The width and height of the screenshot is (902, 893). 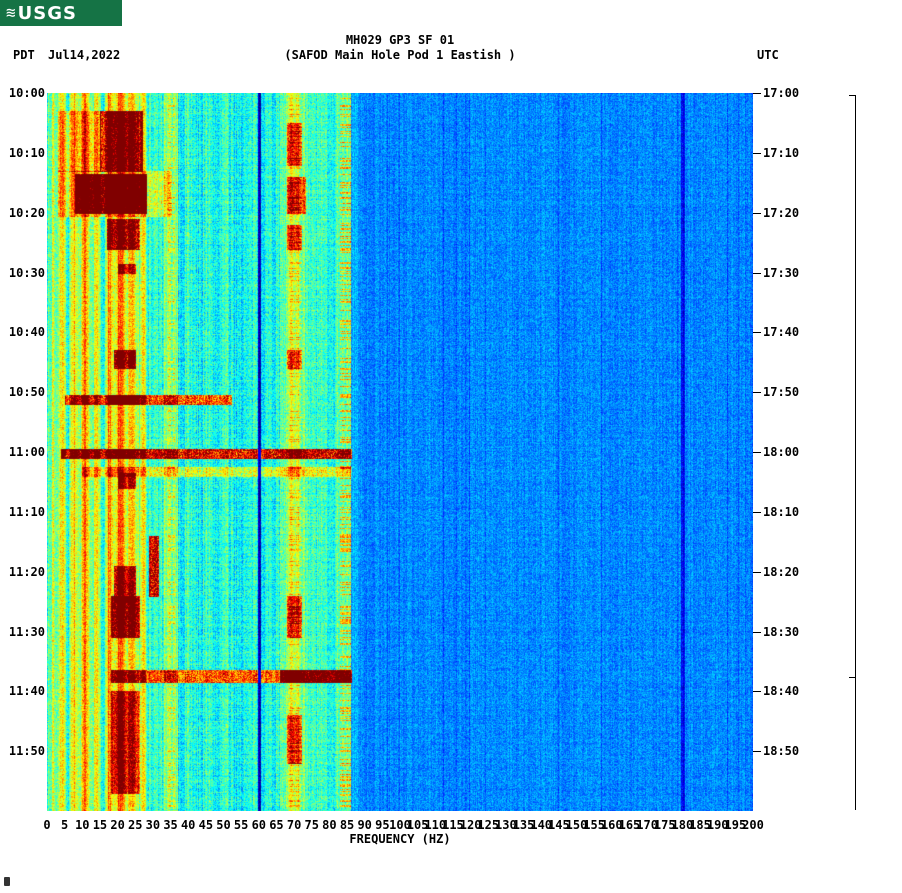 What do you see at coordinates (311, 825) in the screenshot?
I see `x-axis-tick-label: 75` at bounding box center [311, 825].